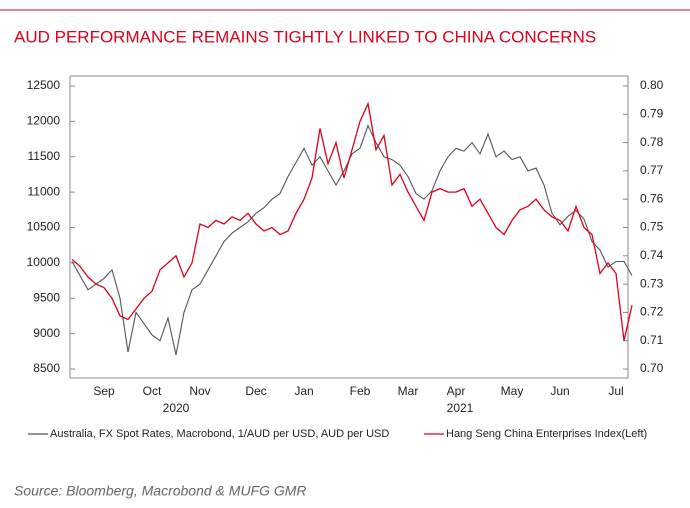 This screenshot has width=690, height=508. I want to click on y-tick-label: 12000, so click(44, 121).